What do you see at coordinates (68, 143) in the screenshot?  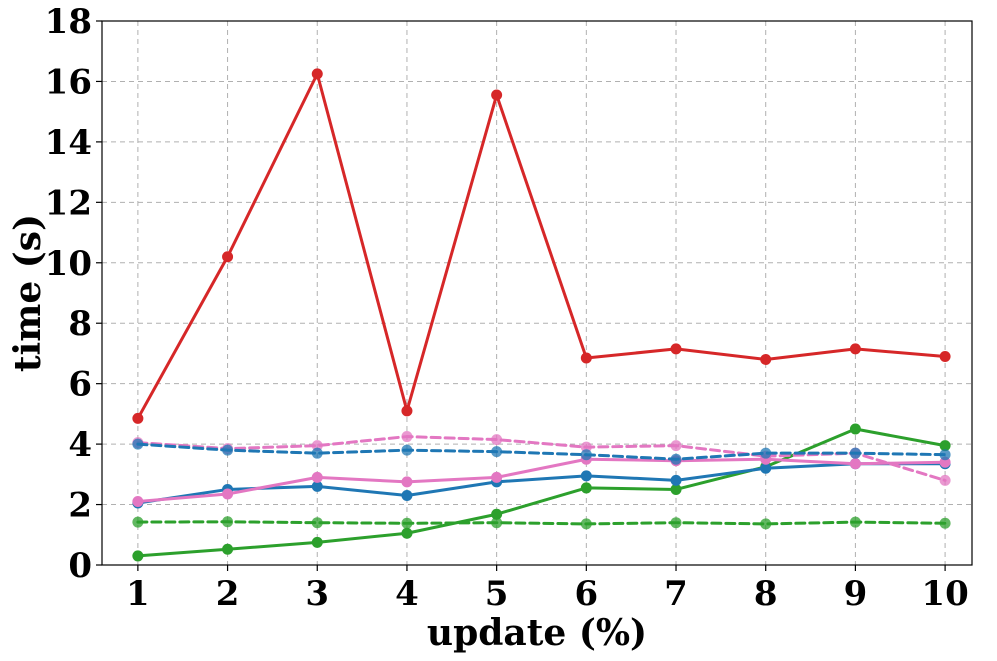 I see `y-tick-label: 14` at bounding box center [68, 143].